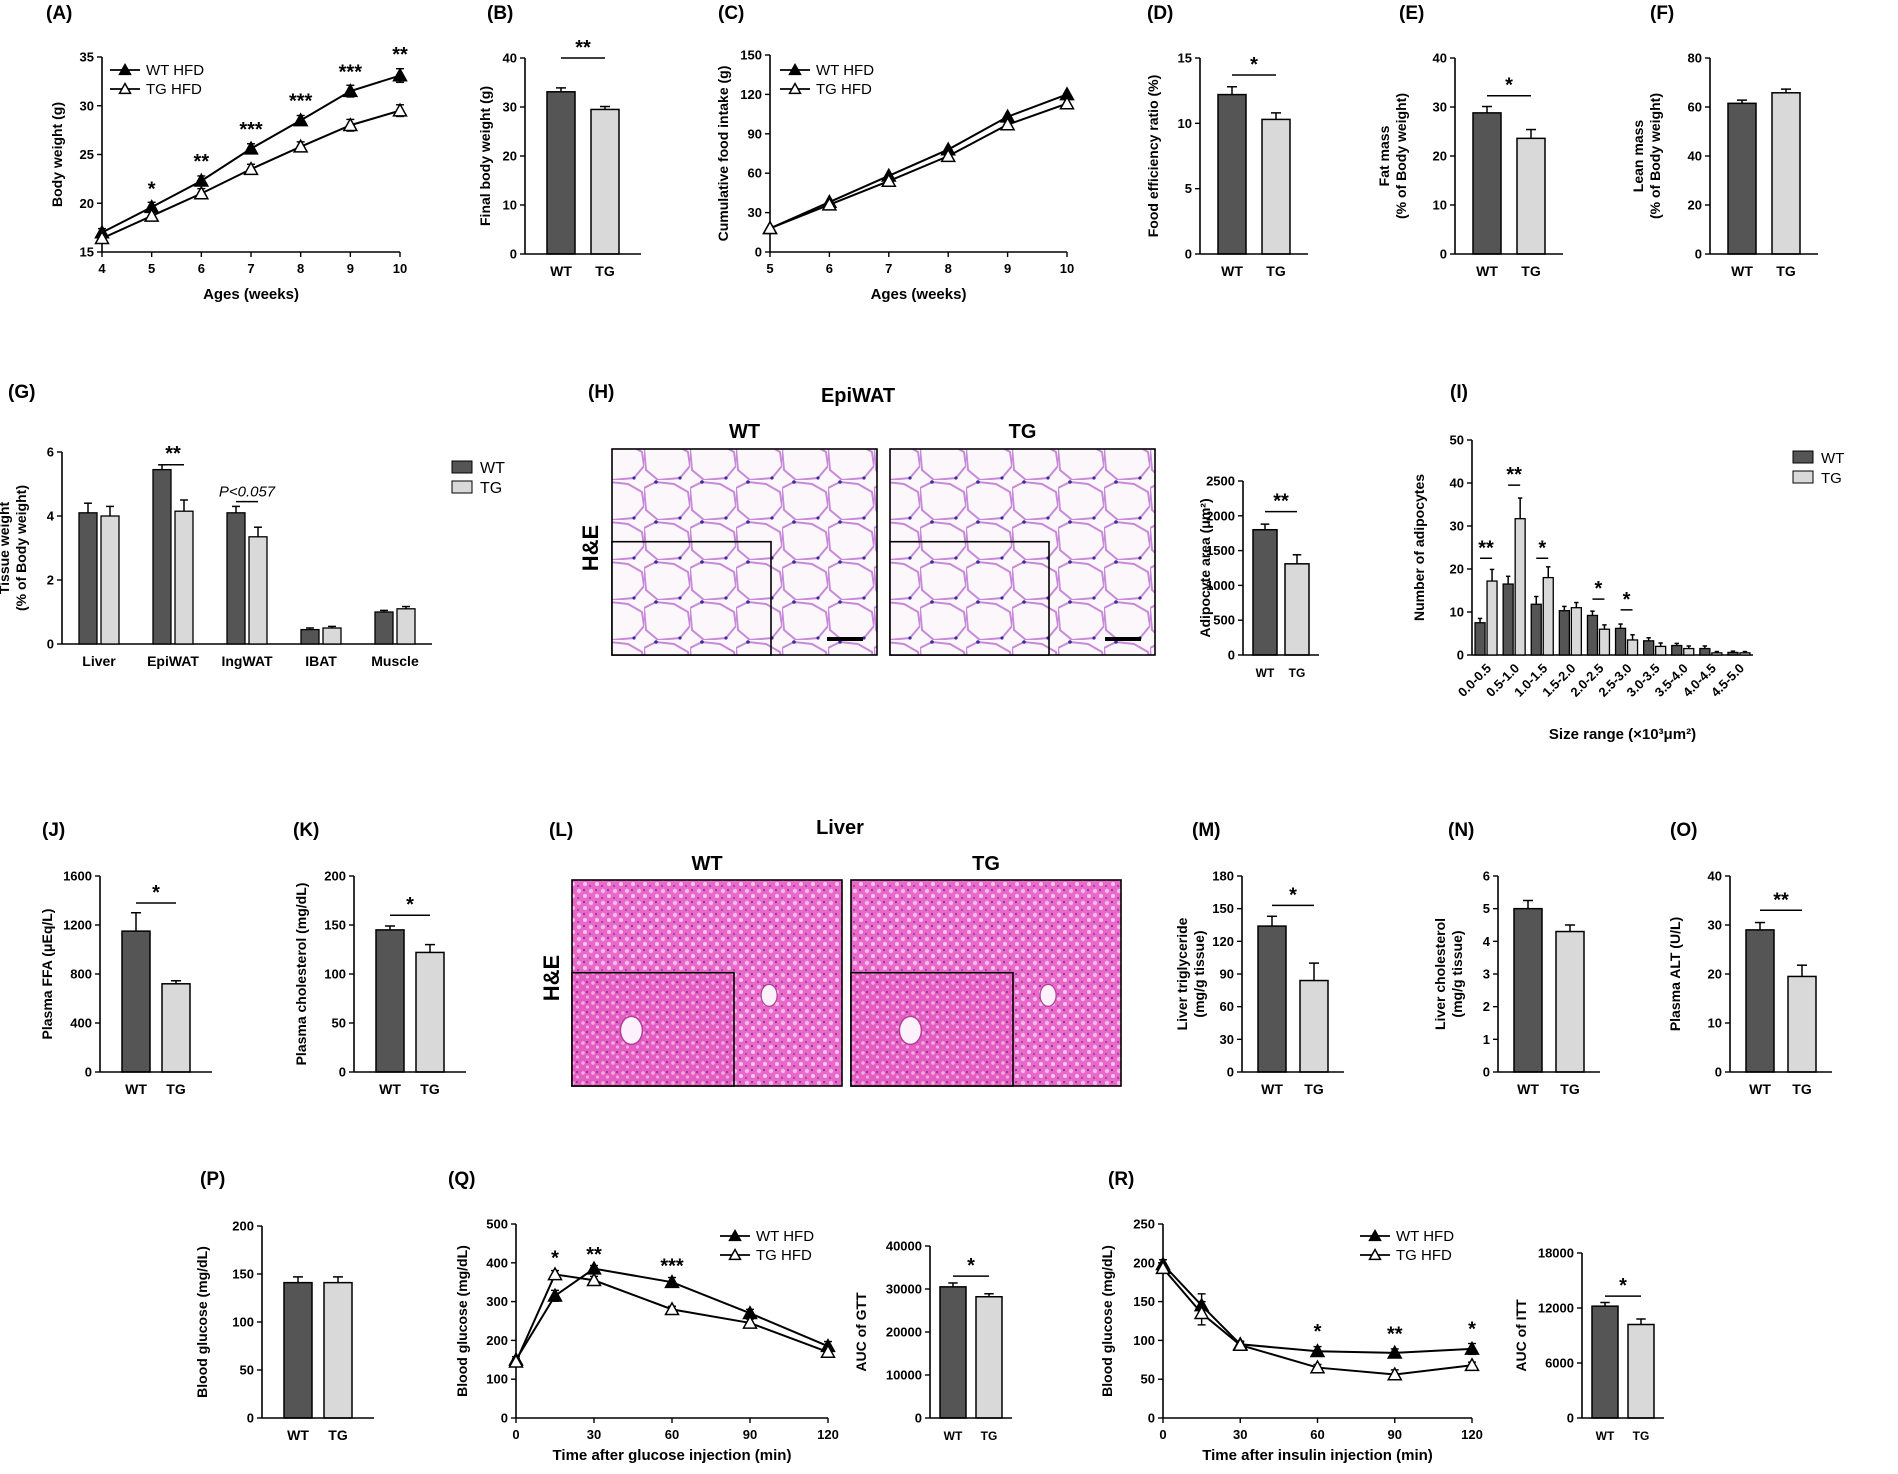 The width and height of the screenshot is (1898, 1474). I want to click on legend-swatch-tg, so click(1803, 477).